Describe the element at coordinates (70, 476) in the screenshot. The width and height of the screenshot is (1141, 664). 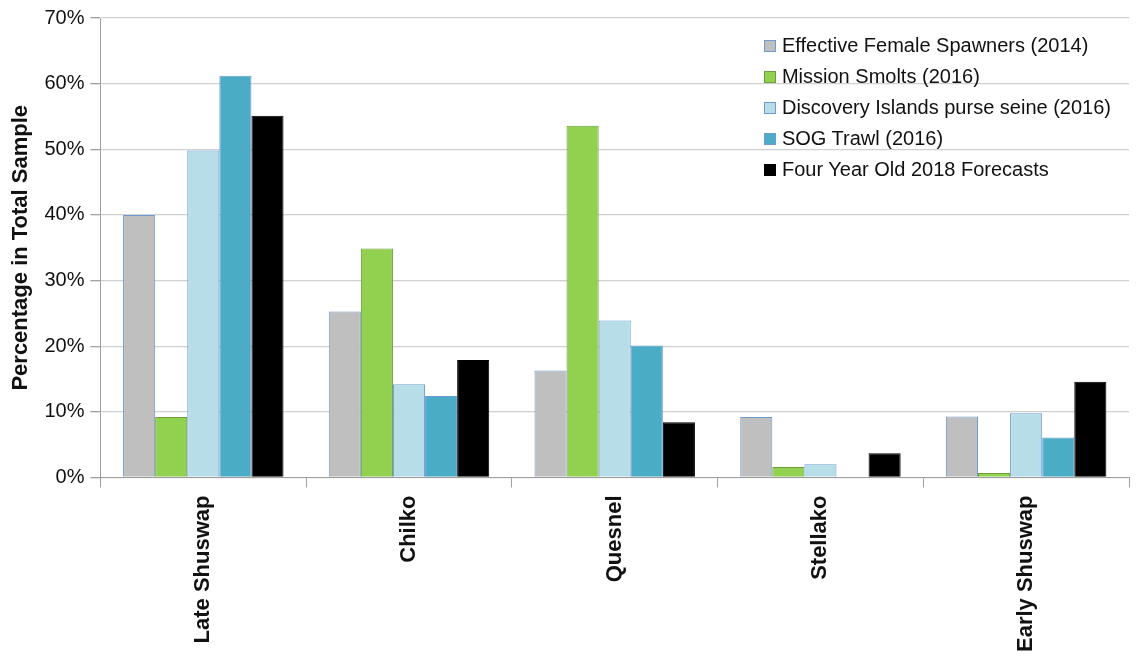
I see `y-tick-label: 0%` at that location.